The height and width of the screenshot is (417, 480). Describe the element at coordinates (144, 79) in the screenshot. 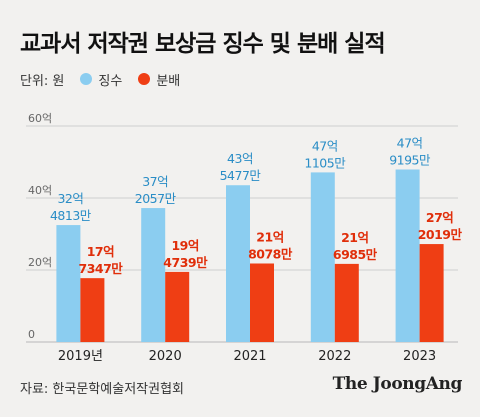

I see `legend-swatch-distribute` at that location.